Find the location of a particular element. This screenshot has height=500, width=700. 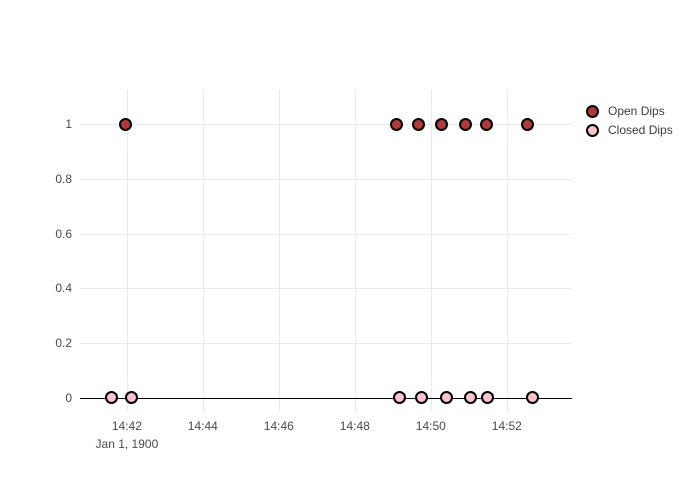

gridline-x-14:44 is located at coordinates (203, 251).